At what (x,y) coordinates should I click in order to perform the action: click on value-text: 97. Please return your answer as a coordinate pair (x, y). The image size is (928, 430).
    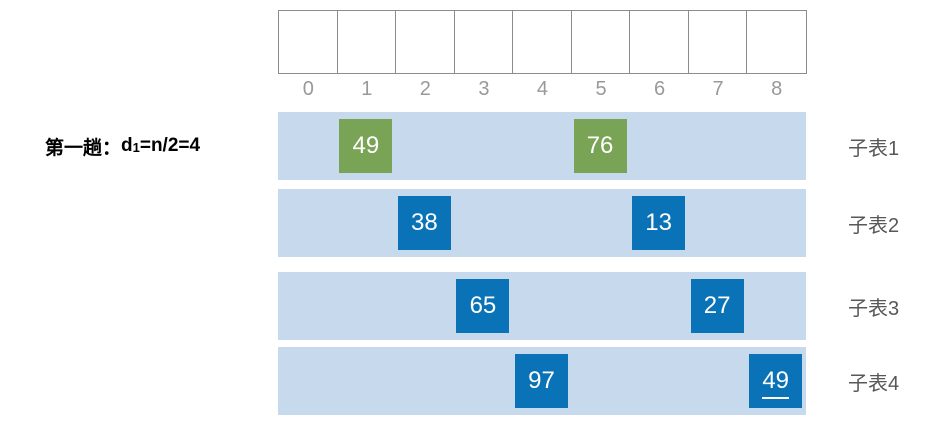
    Looking at the image, I should click on (541, 380).